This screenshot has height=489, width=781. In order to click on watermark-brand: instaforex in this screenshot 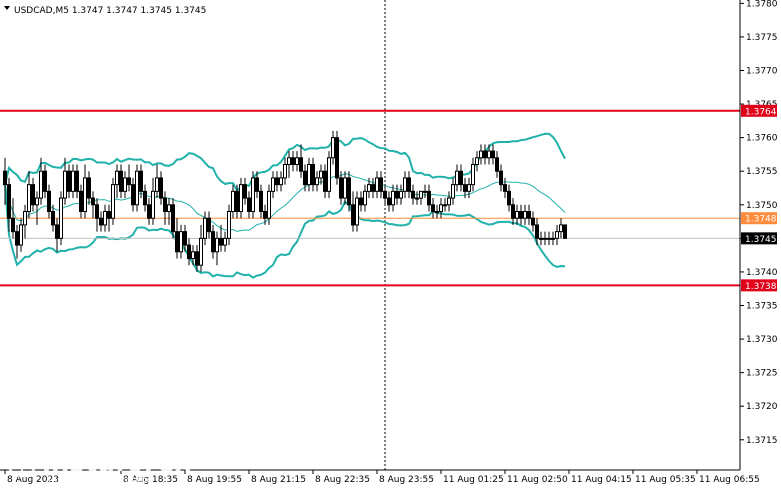, I will do `click(117, 463)`.